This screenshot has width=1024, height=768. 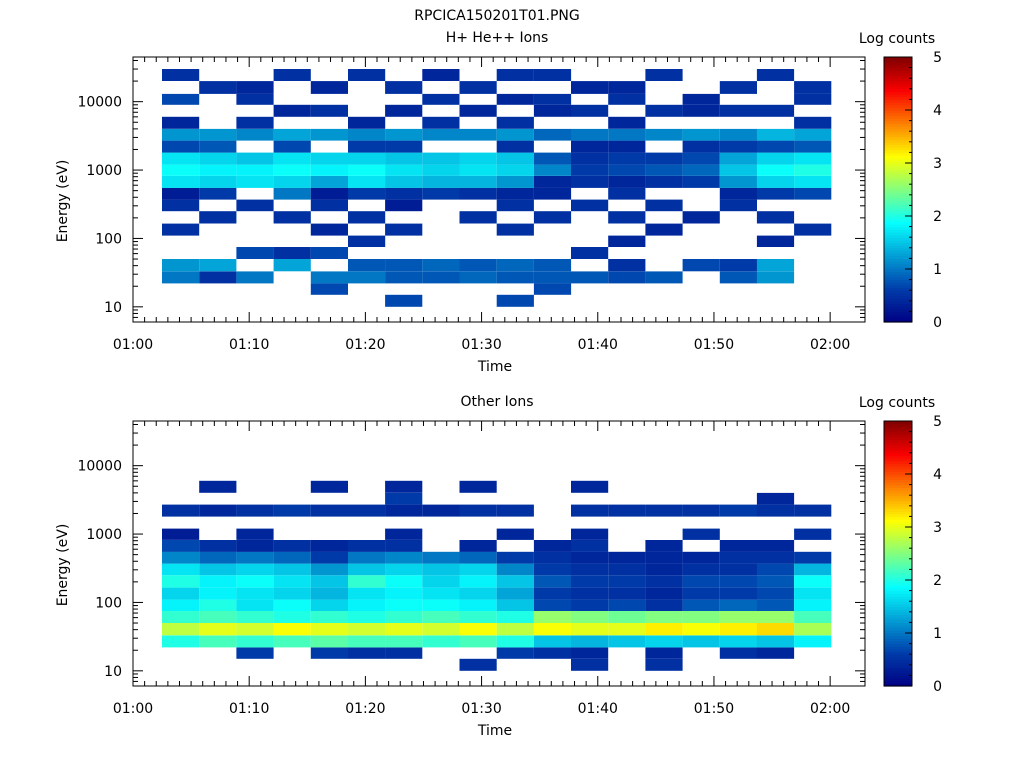 I want to click on colorbar-tick-label: 2, so click(x=937, y=581).